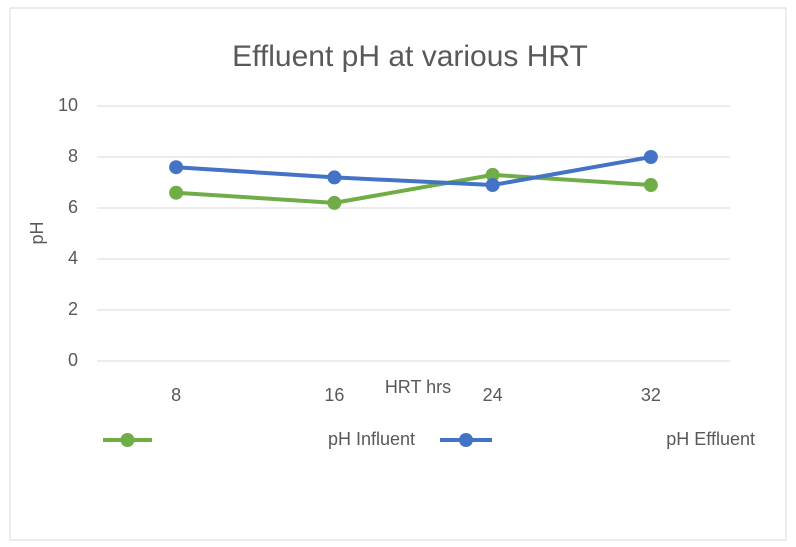 This screenshot has height=547, width=796. Describe the element at coordinates (73, 309) in the screenshot. I see `y-tick-label: 2` at that location.